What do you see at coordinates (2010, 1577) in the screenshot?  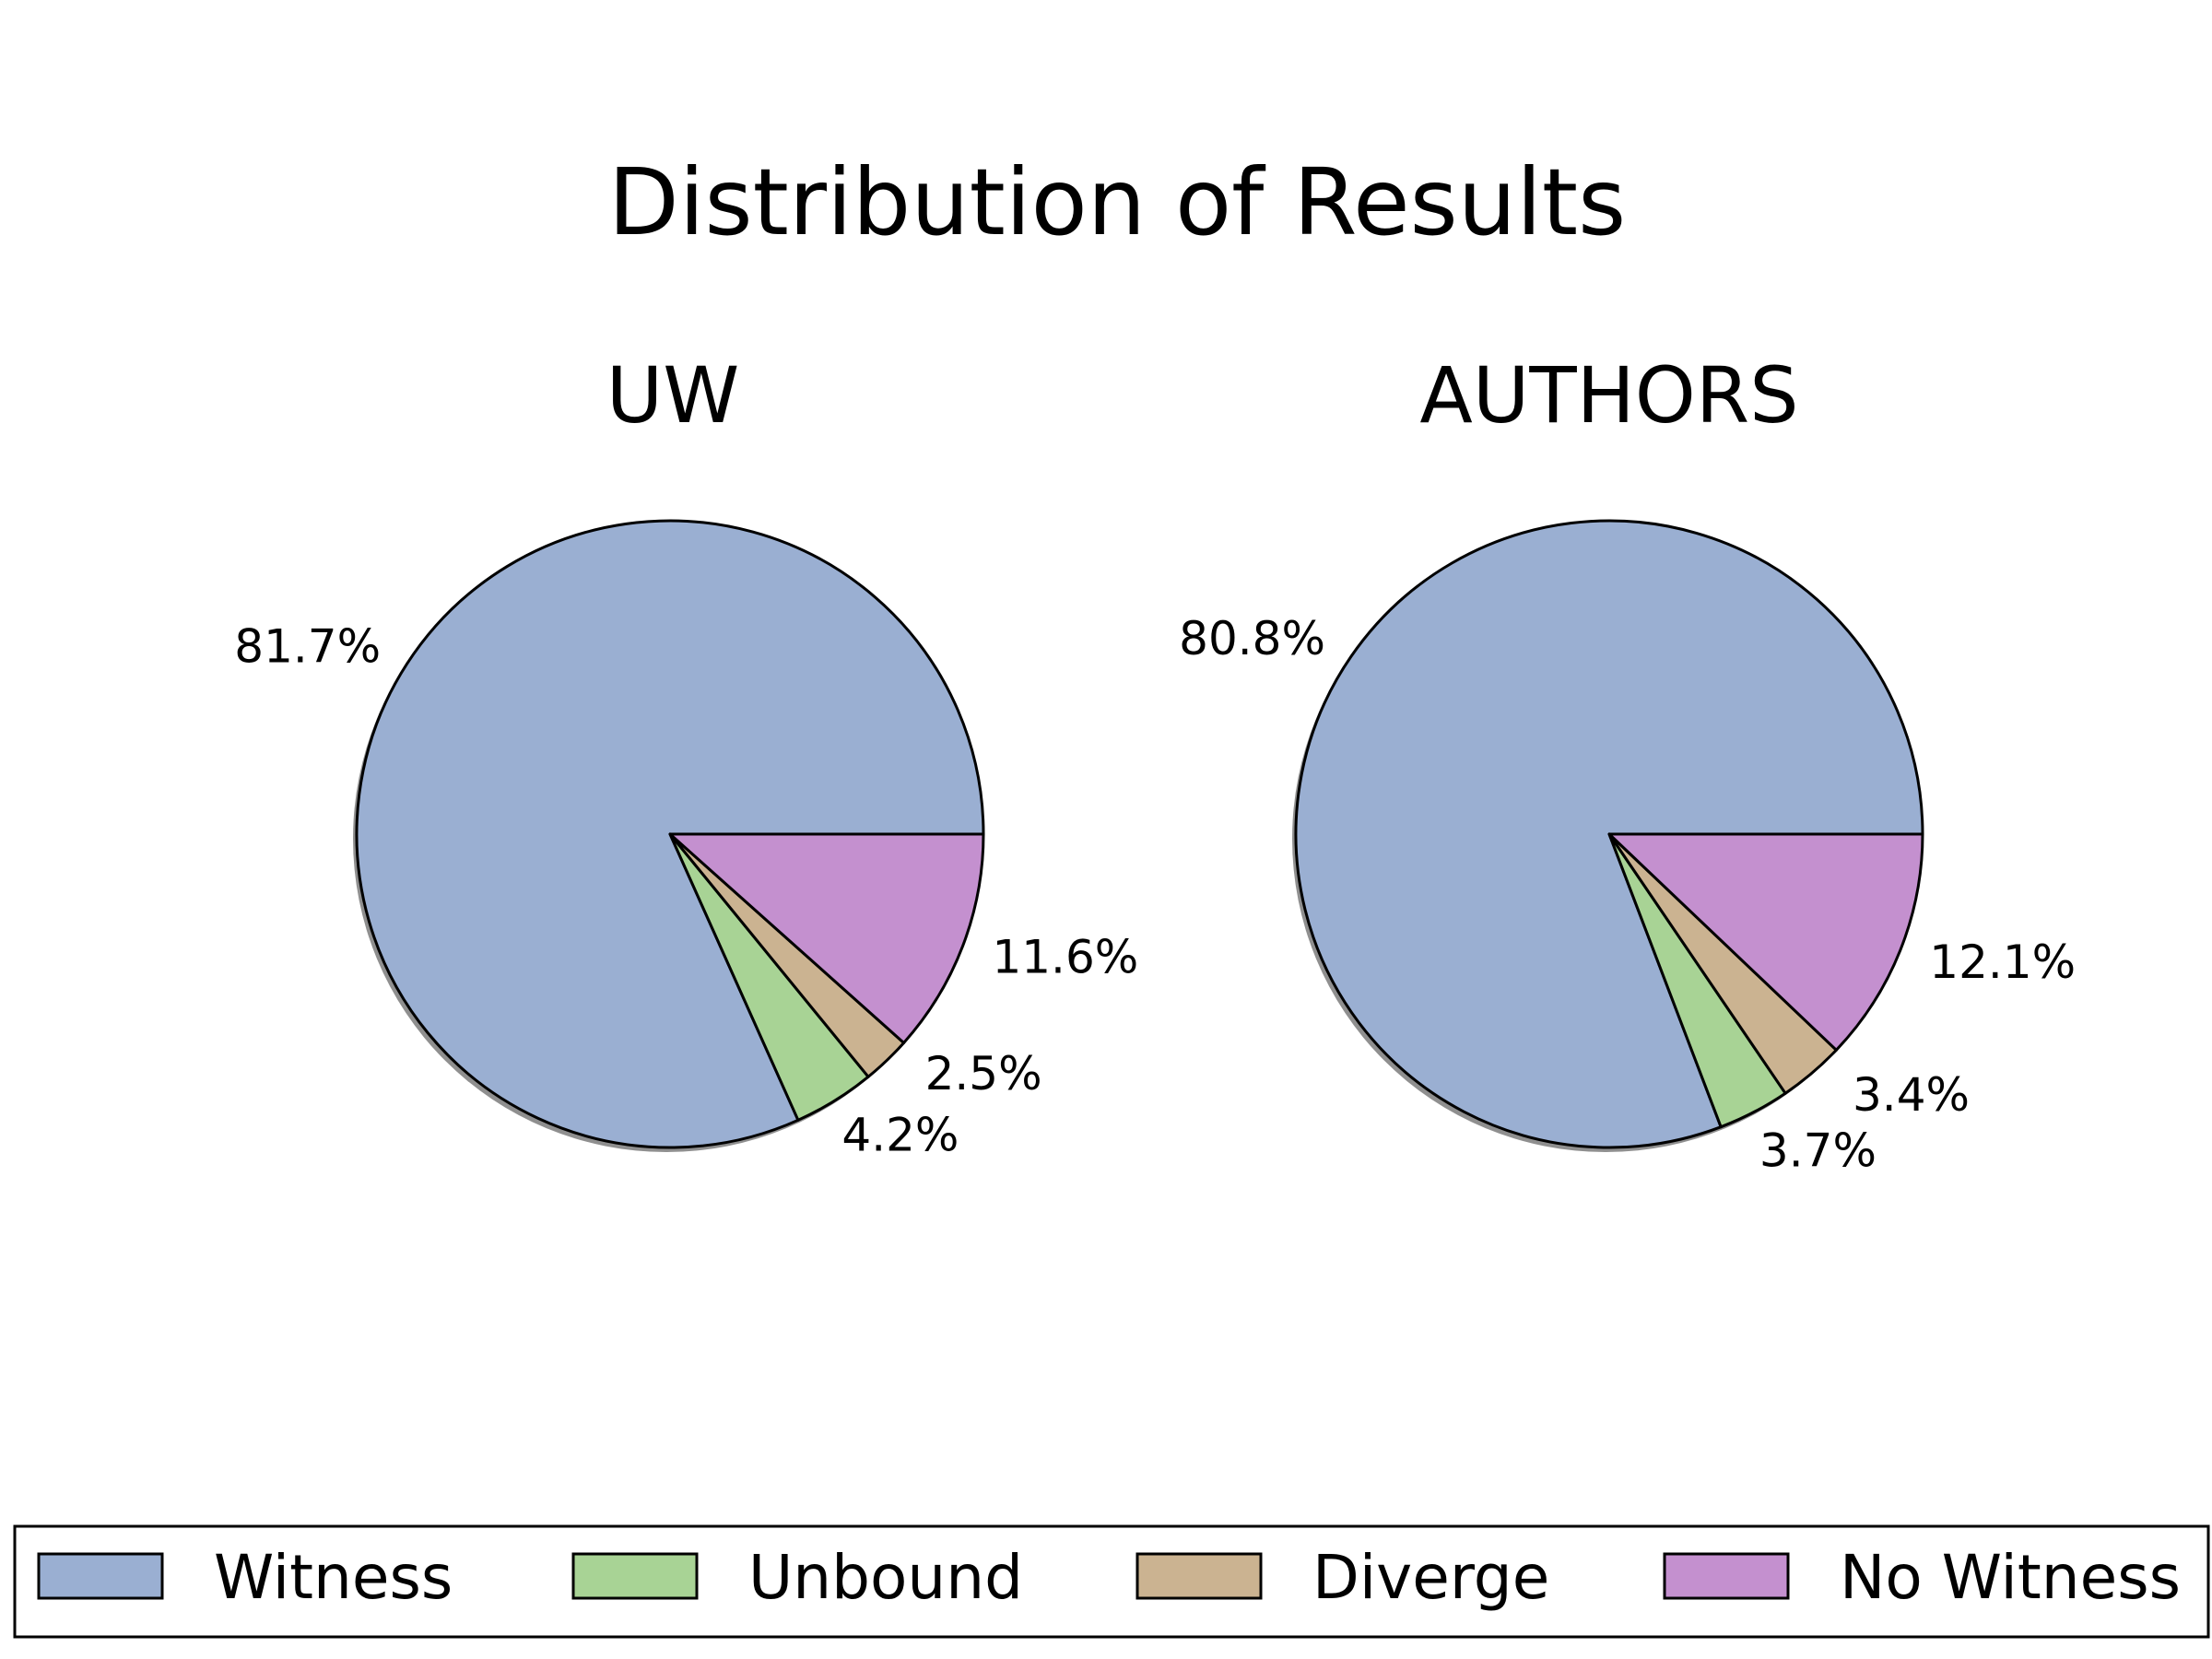 I see `legend-label-no-witness: No Witness` at bounding box center [2010, 1577].